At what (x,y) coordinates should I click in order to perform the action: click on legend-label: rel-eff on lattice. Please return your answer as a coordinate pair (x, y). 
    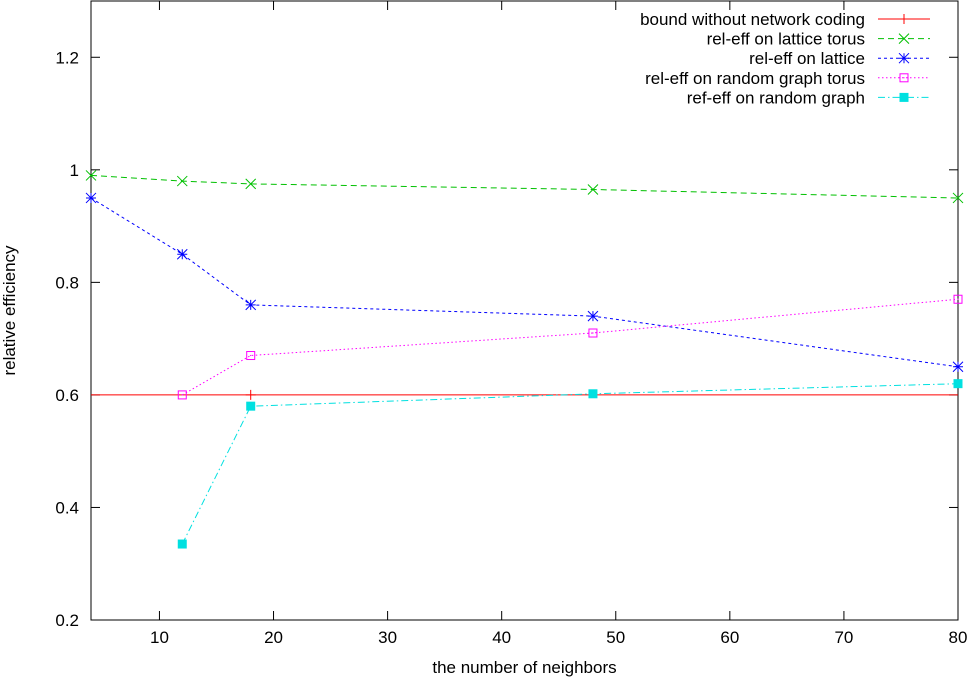
    Looking at the image, I should click on (807, 58).